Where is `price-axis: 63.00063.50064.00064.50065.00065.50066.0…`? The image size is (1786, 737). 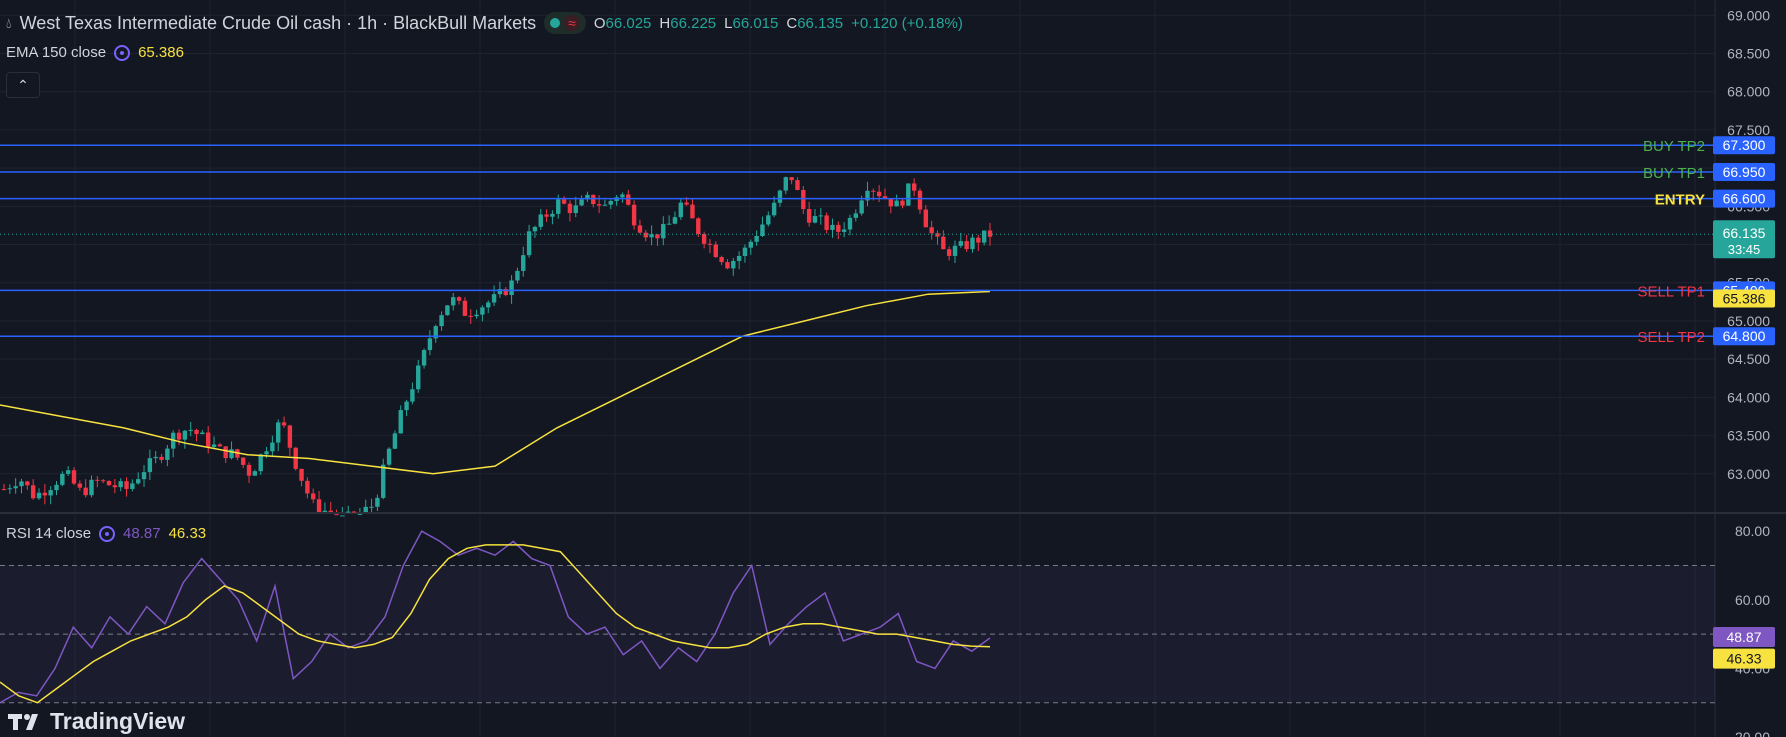
price-axis: 63.00063.50064.00064.50065.00065.50066.0… is located at coordinates (1744, 372).